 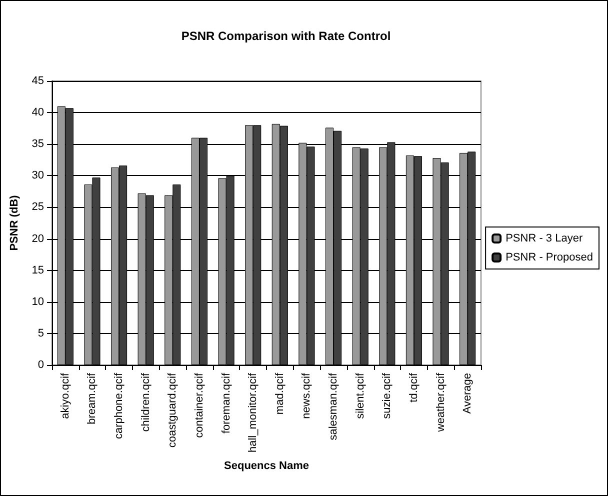 I want to click on x-tick-label: carphone.qcif, so click(x=119, y=406).